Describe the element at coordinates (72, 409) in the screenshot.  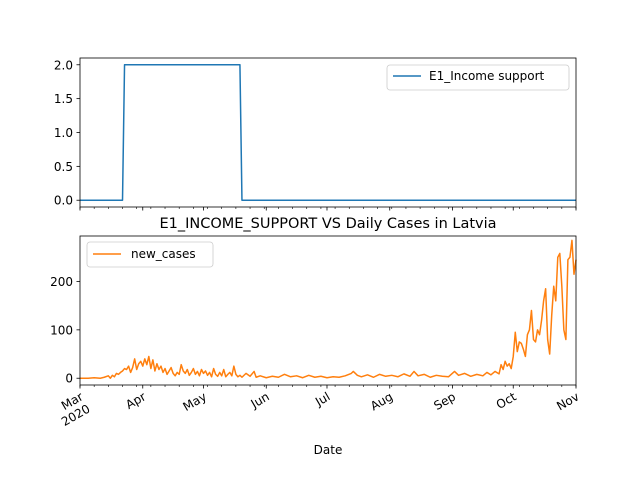
I see `x-tick-label: Mar2020` at that location.